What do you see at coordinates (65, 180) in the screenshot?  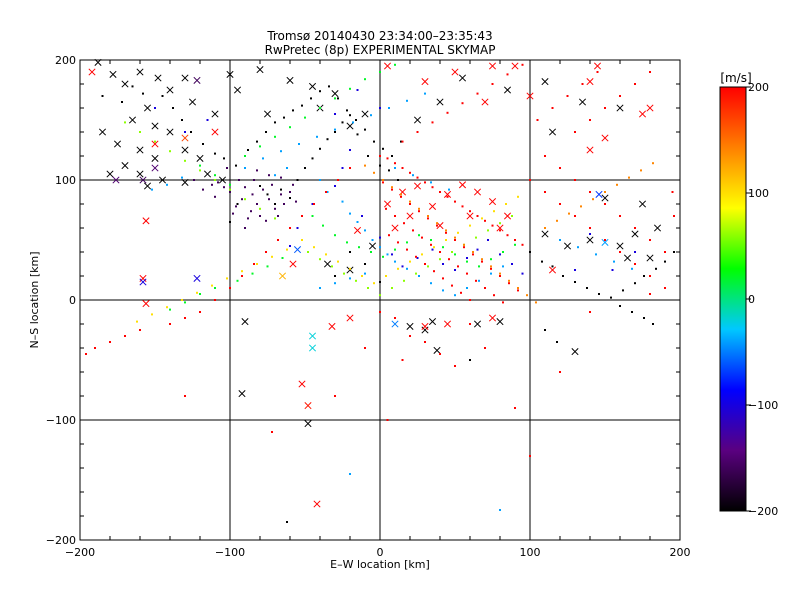 I see `y-tick-label: 100` at bounding box center [65, 180].